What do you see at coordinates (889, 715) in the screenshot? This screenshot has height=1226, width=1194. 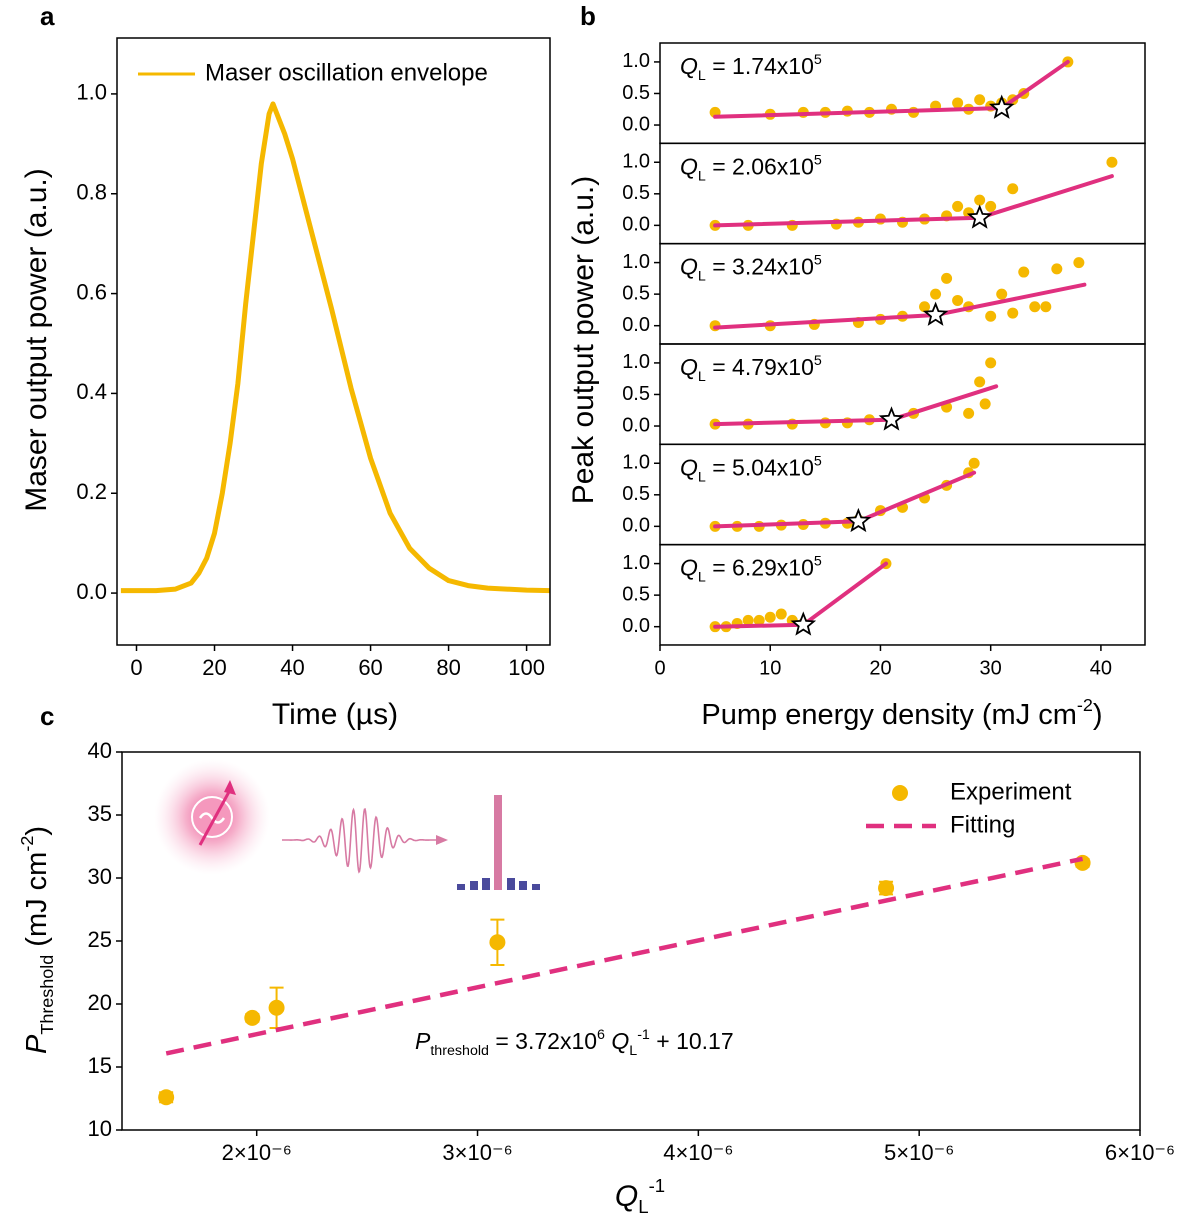 I see `x-axis-label-part: Pump energy density (mJ cm` at bounding box center [889, 715].